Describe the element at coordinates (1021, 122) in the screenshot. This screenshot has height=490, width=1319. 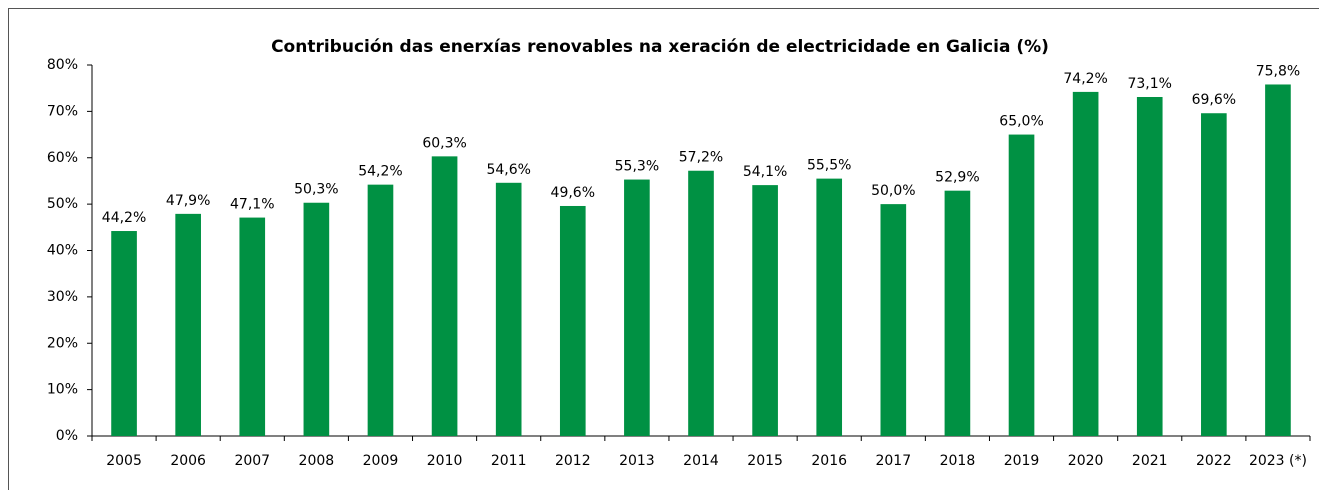
I see `data-label: 65,0%` at that location.